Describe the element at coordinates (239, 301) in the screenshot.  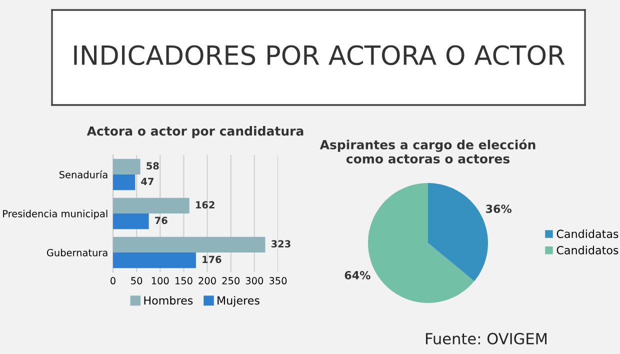
I see `legend-label: Mujeres` at that location.